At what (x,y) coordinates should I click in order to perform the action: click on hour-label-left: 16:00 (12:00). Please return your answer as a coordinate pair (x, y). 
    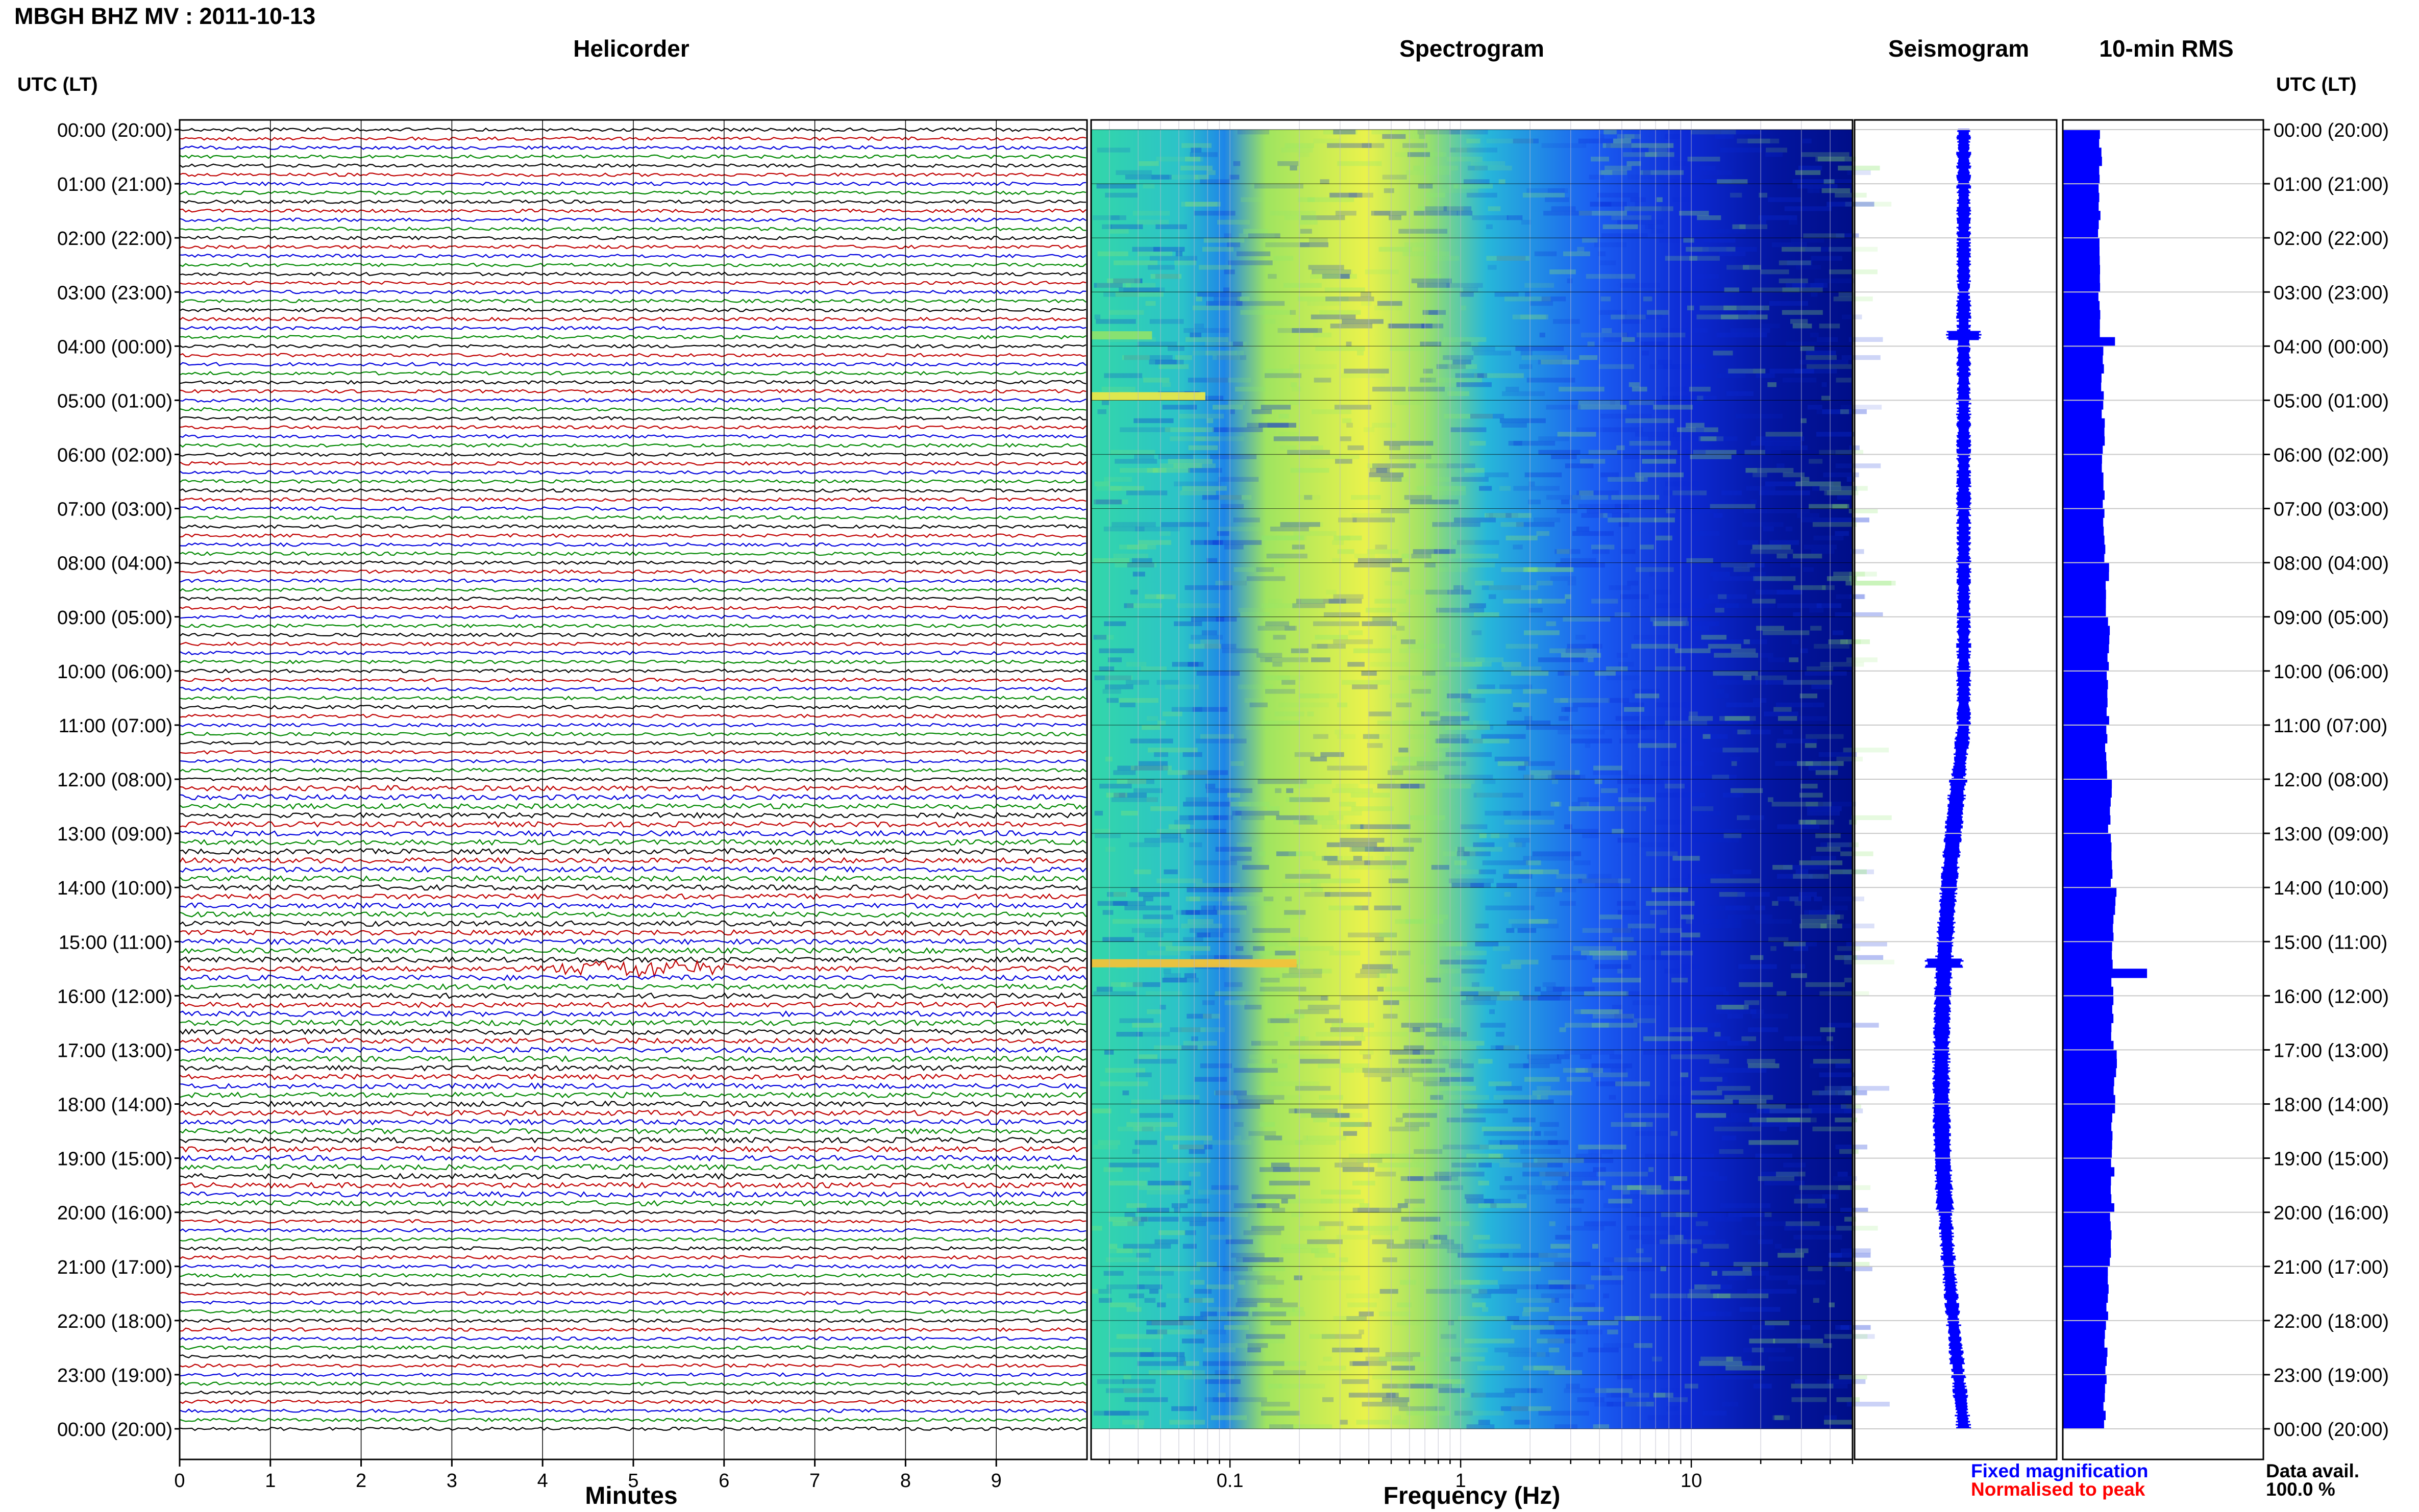
    Looking at the image, I should click on (114, 996).